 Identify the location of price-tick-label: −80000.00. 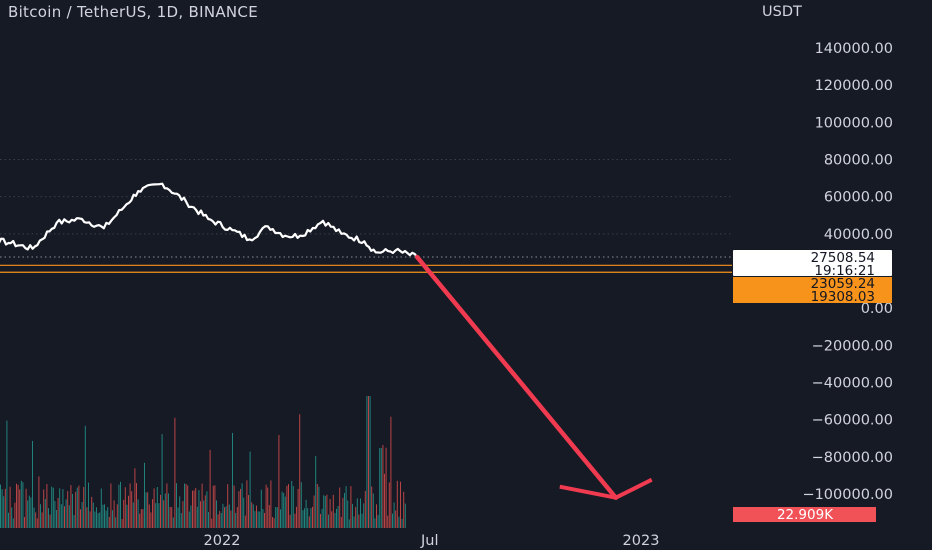
(852, 458).